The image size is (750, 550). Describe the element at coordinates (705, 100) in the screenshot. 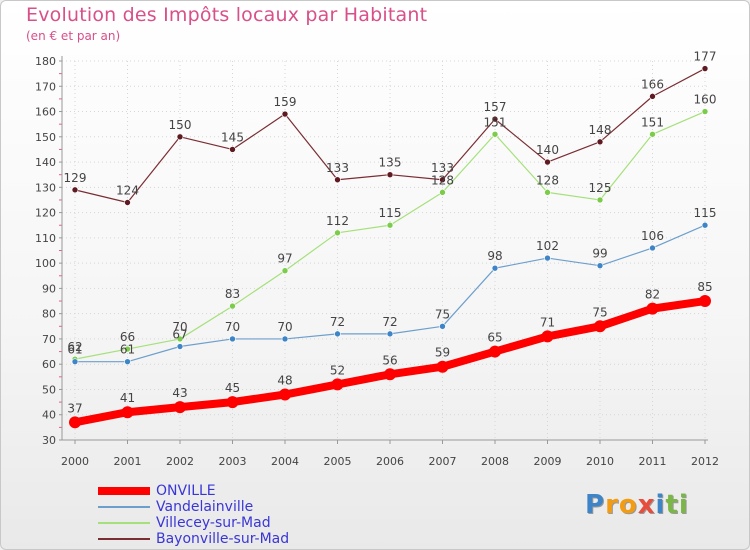

I see `data-label: 160` at that location.